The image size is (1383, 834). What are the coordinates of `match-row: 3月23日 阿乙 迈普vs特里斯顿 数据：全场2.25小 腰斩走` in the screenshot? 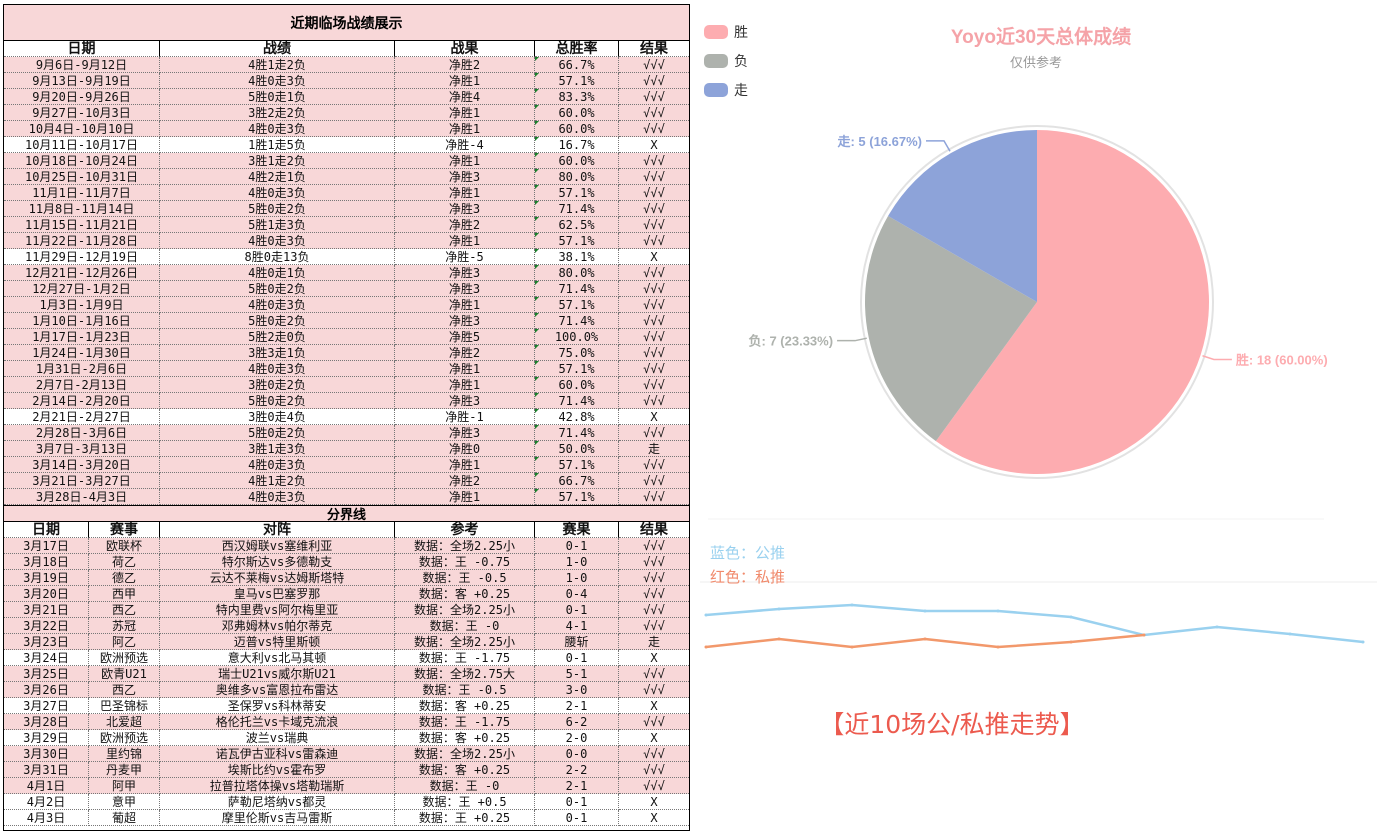 It's located at (346, 642).